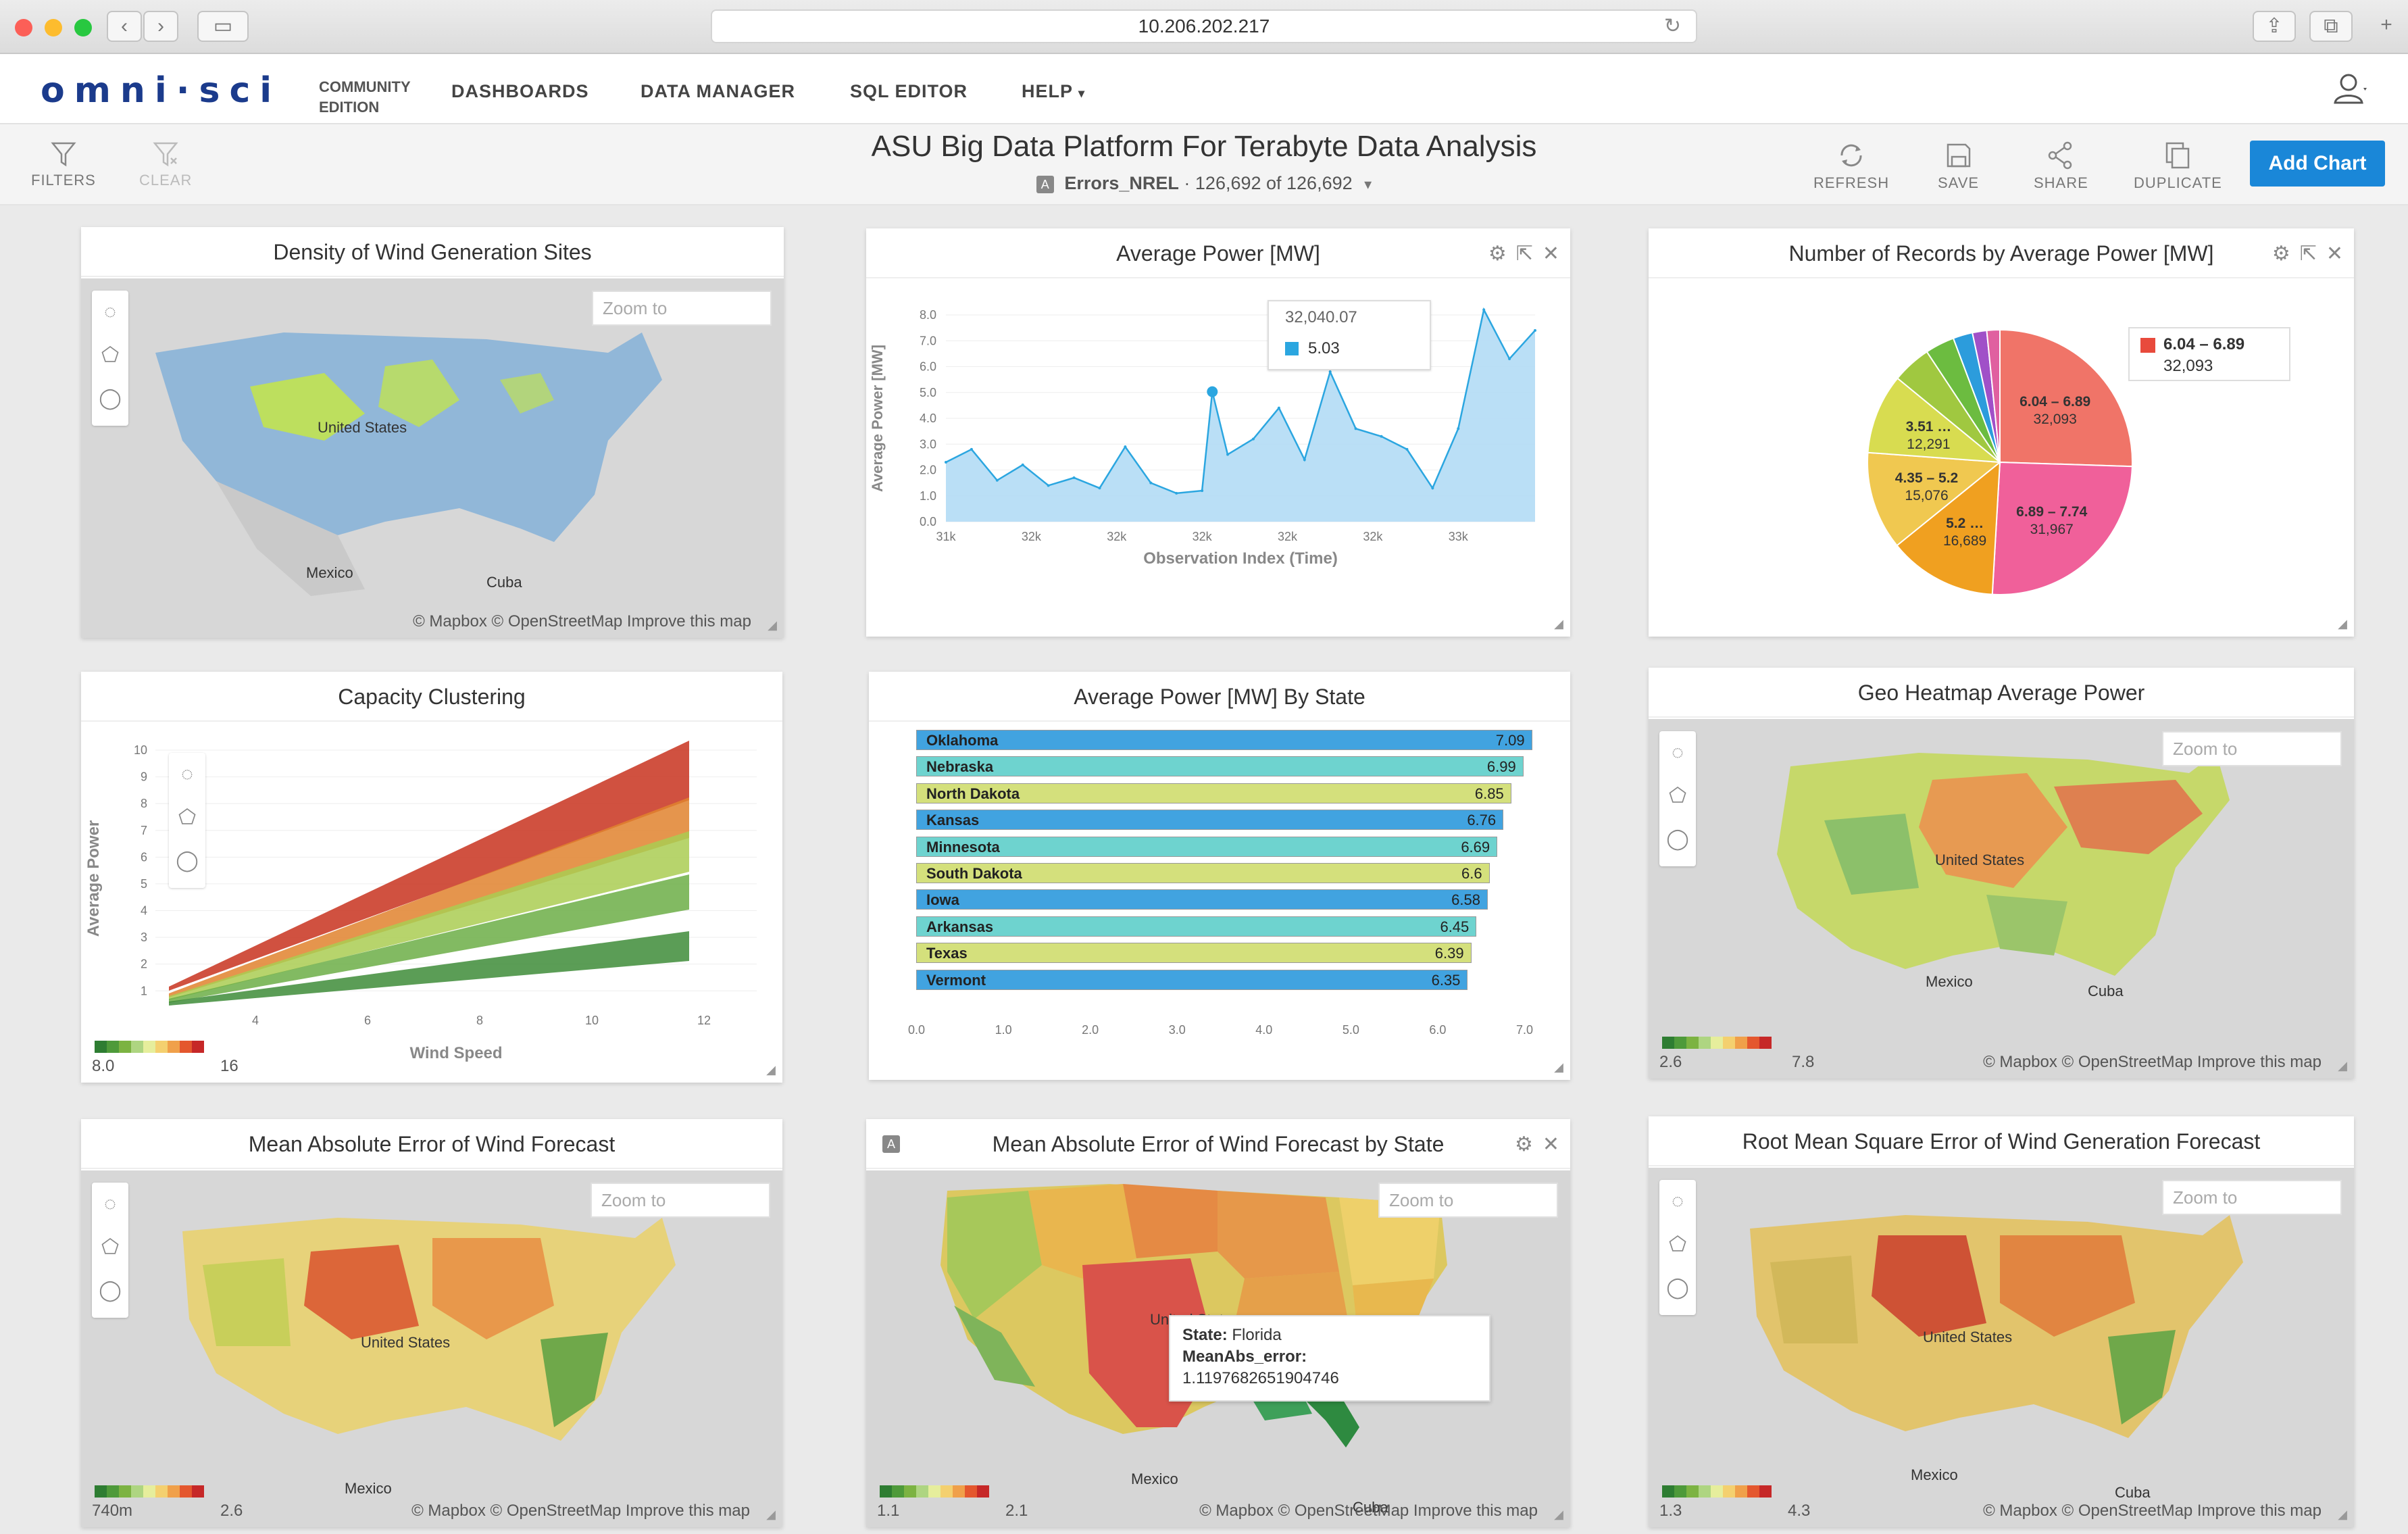 This screenshot has width=2408, height=1534. I want to click on back-icon: ‹, so click(125, 26).